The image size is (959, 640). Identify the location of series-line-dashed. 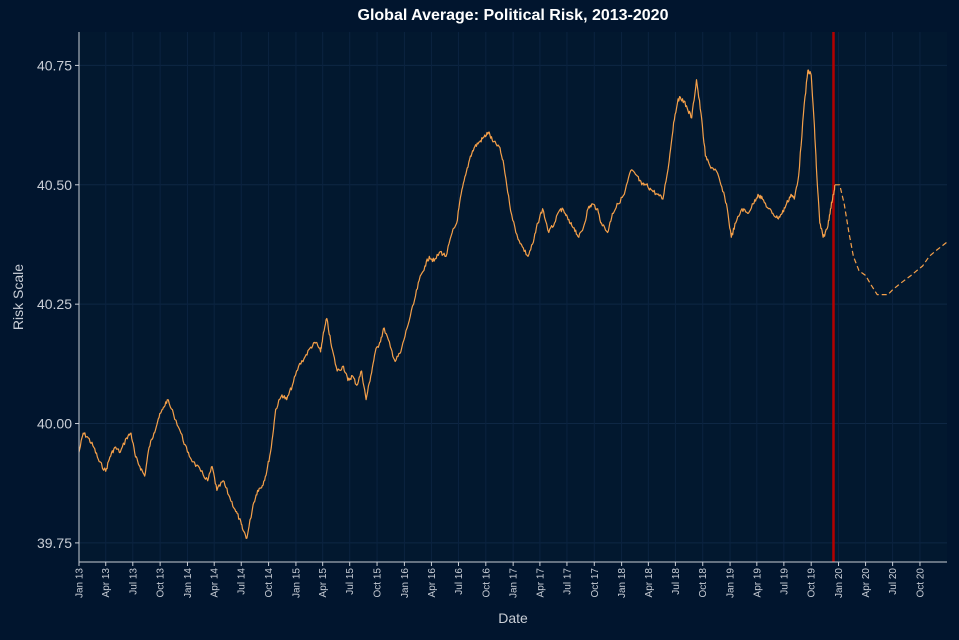
(891, 240).